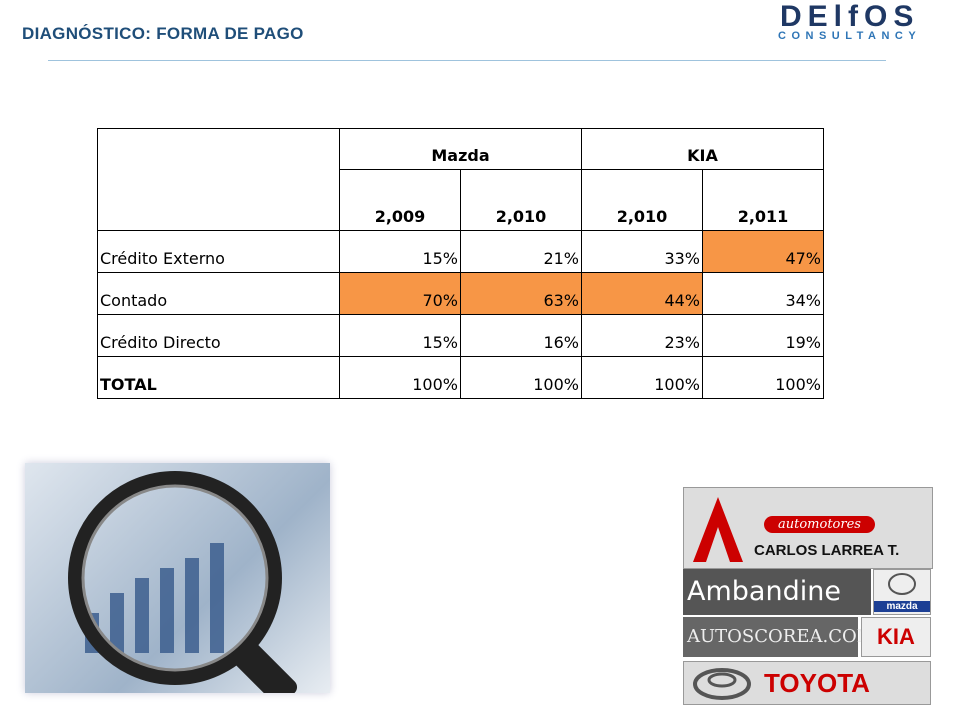 The height and width of the screenshot is (720, 960). What do you see at coordinates (400, 293) in the screenshot?
I see `value-cell: 70%` at bounding box center [400, 293].